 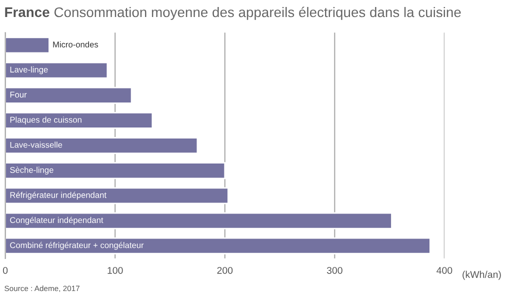 I want to click on x-tick-label: 400, so click(x=444, y=270).